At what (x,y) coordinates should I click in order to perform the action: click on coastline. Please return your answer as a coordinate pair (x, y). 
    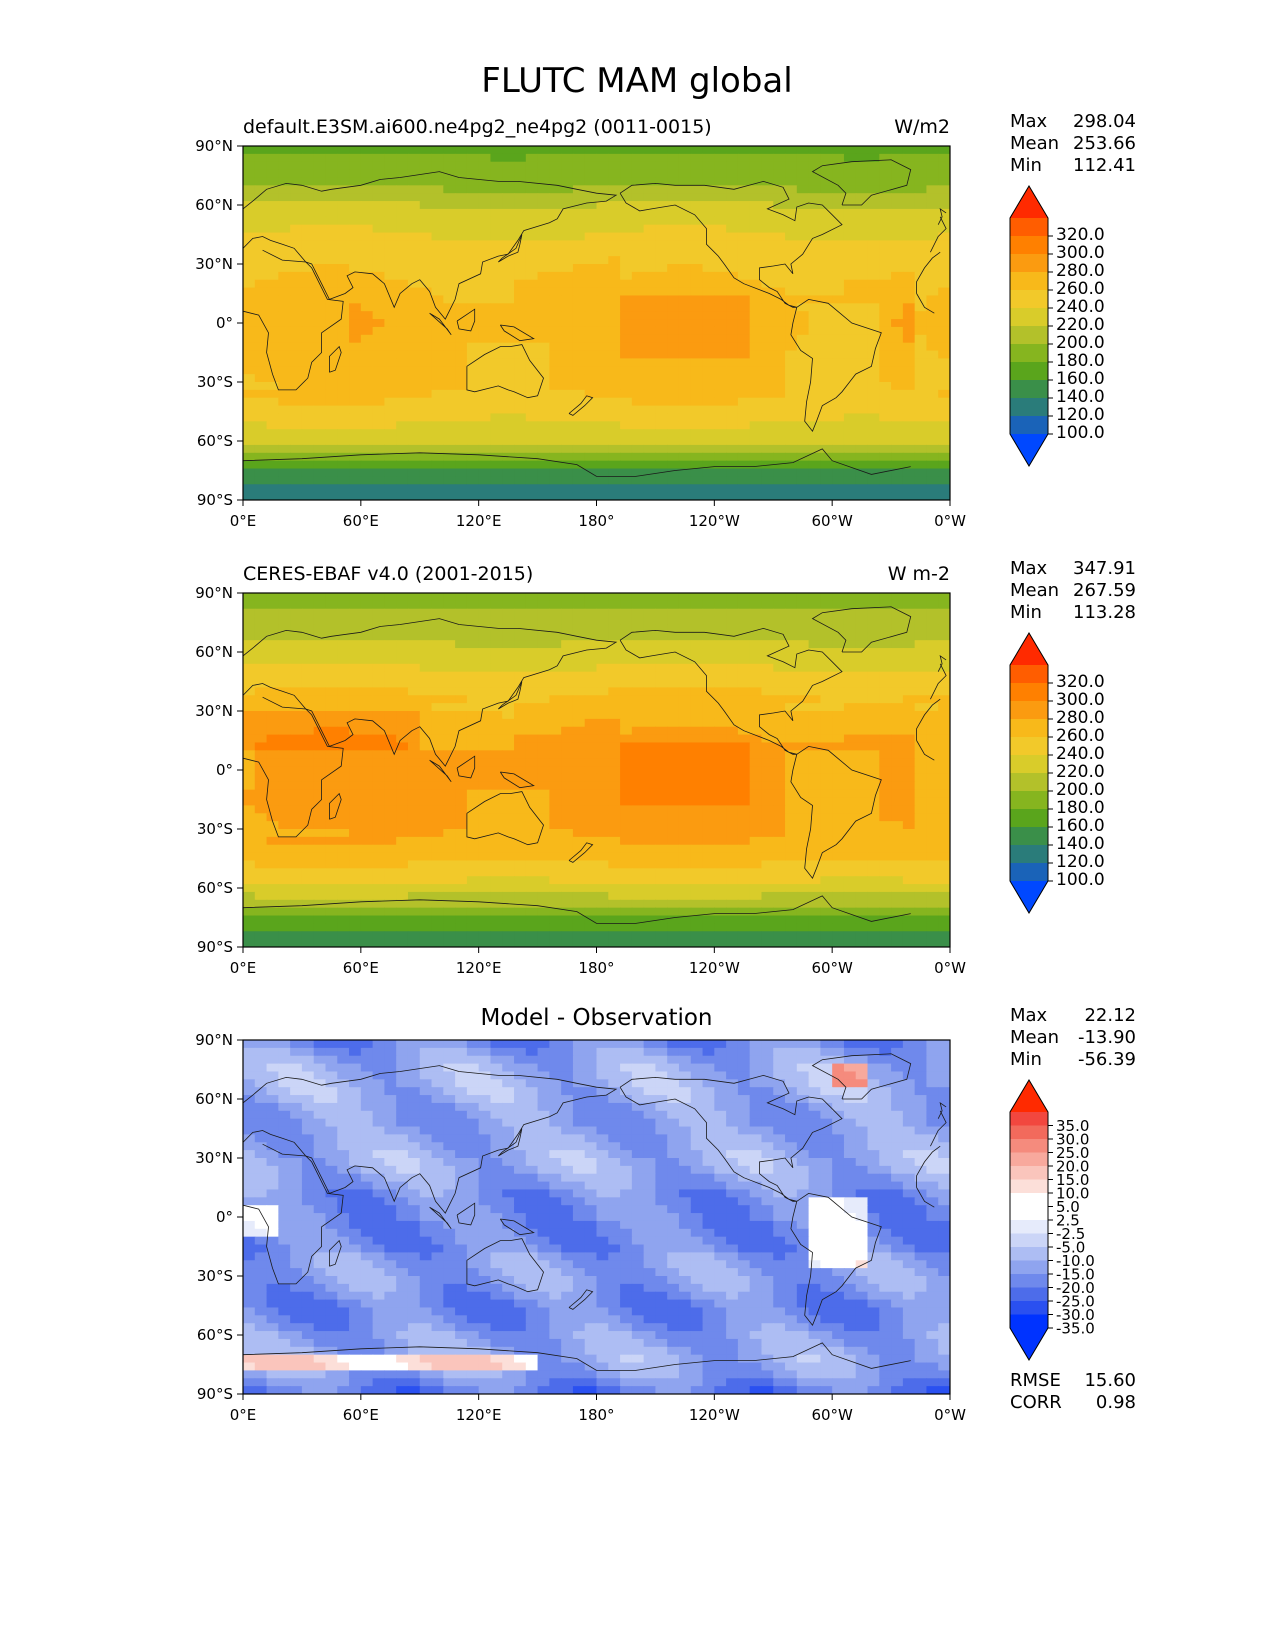
    Looking at the image, I should click on (836, 365).